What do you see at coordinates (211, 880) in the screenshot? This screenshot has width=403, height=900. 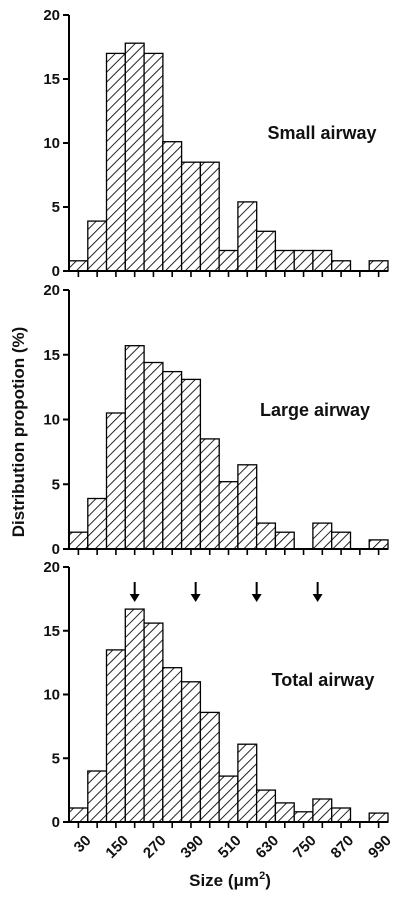 I see `x-axis-title-prefix: Size (` at bounding box center [211, 880].